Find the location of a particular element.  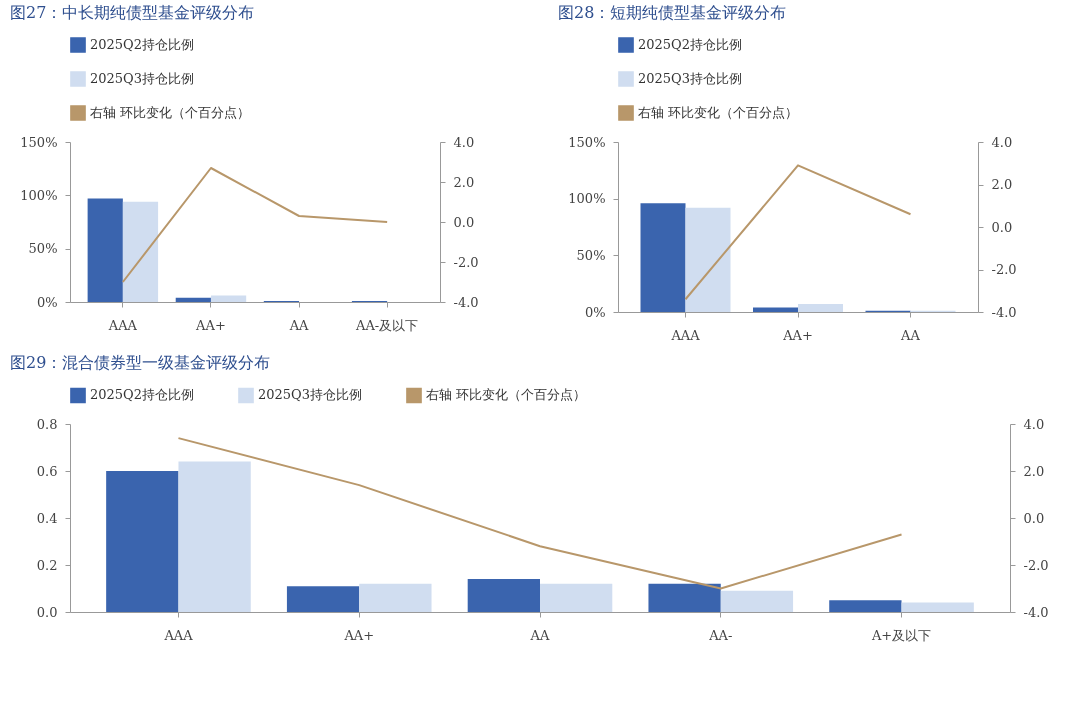

x-tick-label: AA-及以下 is located at coordinates (387, 325).